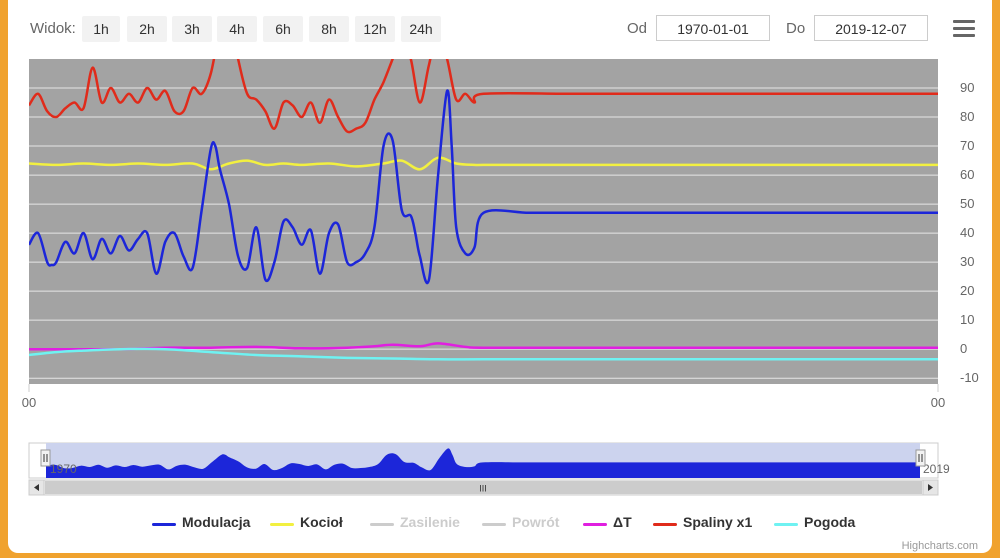 This screenshot has height=558, width=1000. What do you see at coordinates (830, 522) in the screenshot?
I see `legend-label: Pogoda` at bounding box center [830, 522].